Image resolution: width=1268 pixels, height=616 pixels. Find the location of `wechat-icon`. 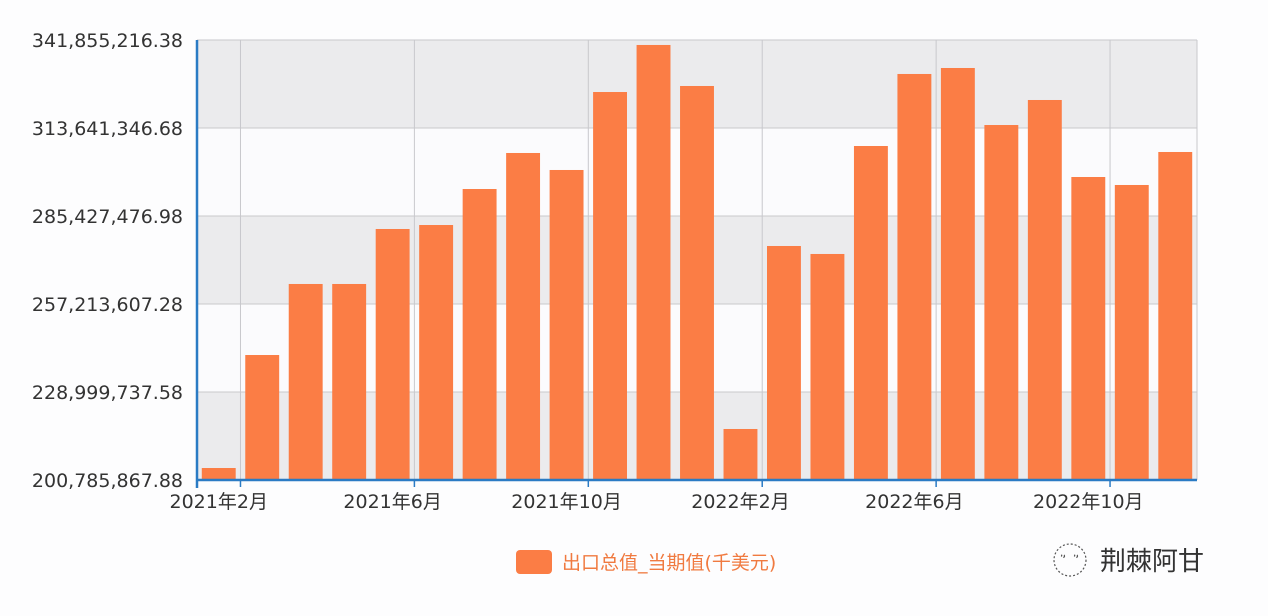

wechat-icon is located at coordinates (1070, 560).